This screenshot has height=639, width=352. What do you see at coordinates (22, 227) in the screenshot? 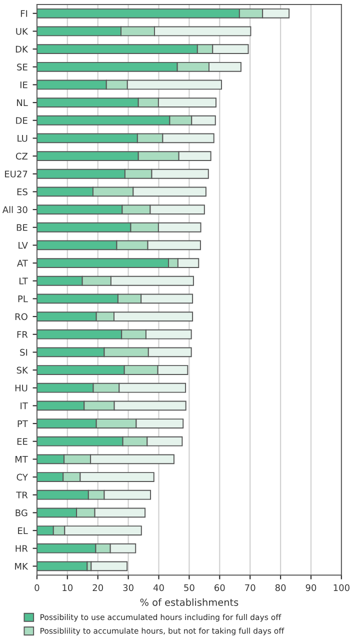
I see `y-tick-label: BE` at bounding box center [22, 227].